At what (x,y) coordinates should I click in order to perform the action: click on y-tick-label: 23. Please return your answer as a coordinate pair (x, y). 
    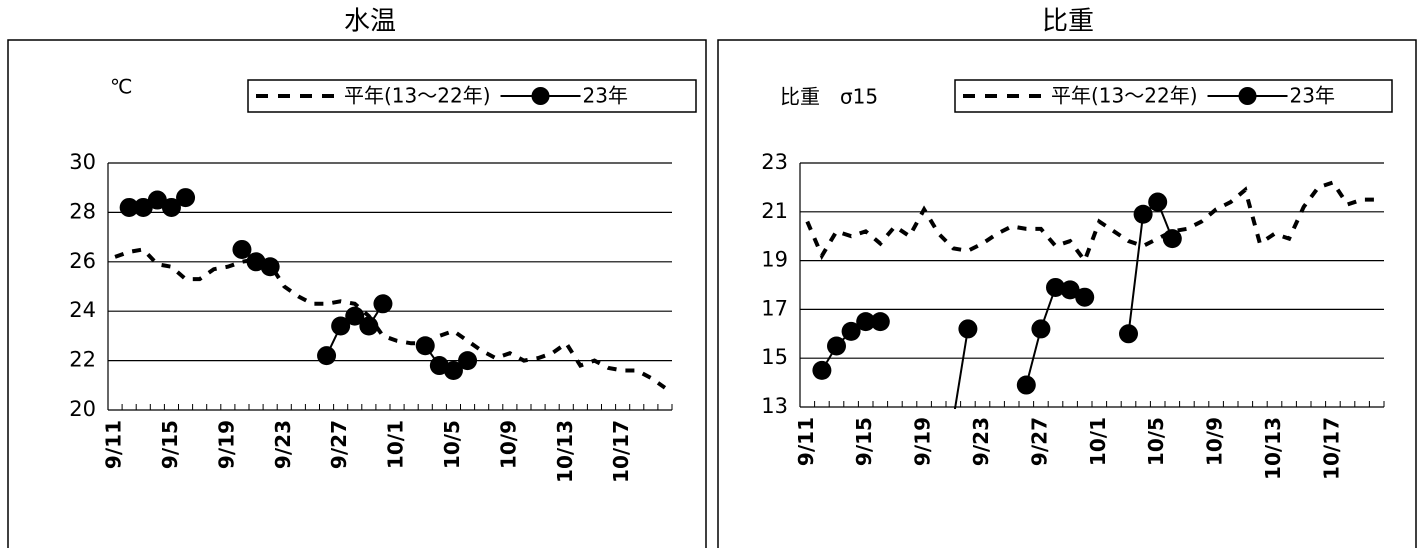
    Looking at the image, I should click on (774, 162).